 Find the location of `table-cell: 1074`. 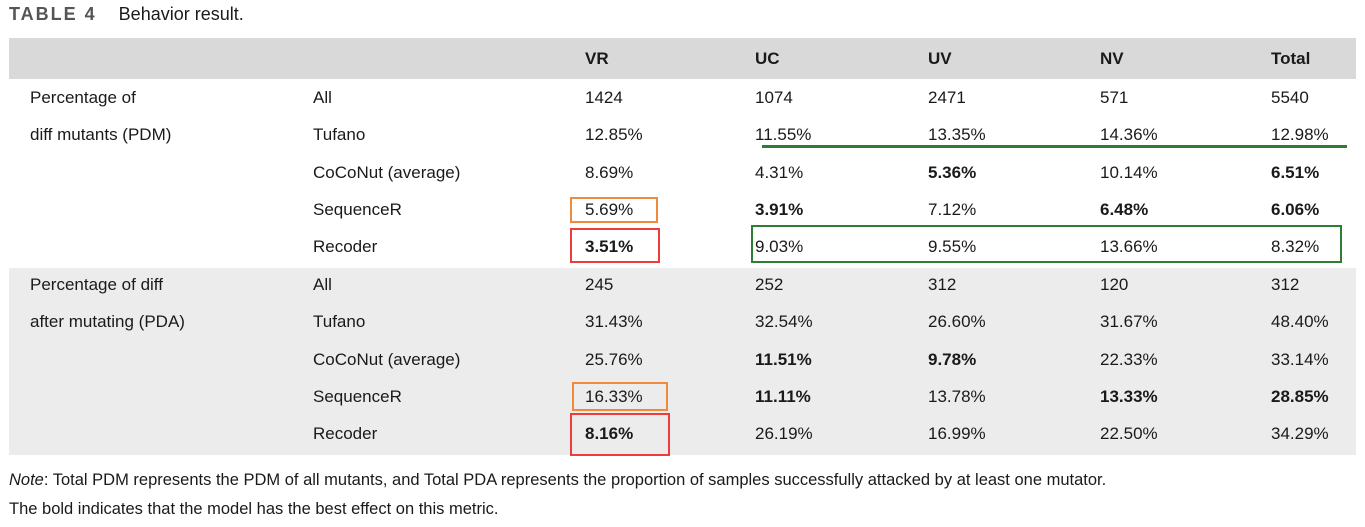

table-cell: 1074 is located at coordinates (774, 97).